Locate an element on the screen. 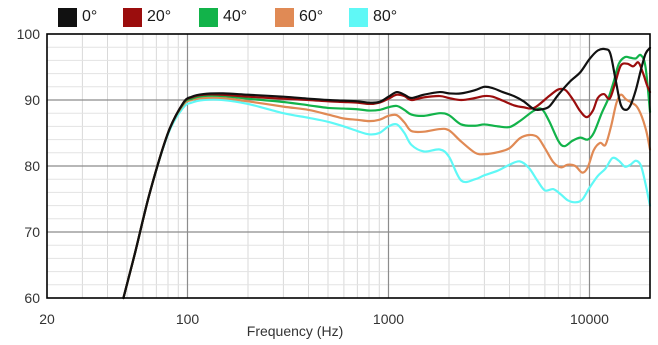 The image size is (658, 345). x-axis-title: Frequency (Hz) is located at coordinates (295, 331).